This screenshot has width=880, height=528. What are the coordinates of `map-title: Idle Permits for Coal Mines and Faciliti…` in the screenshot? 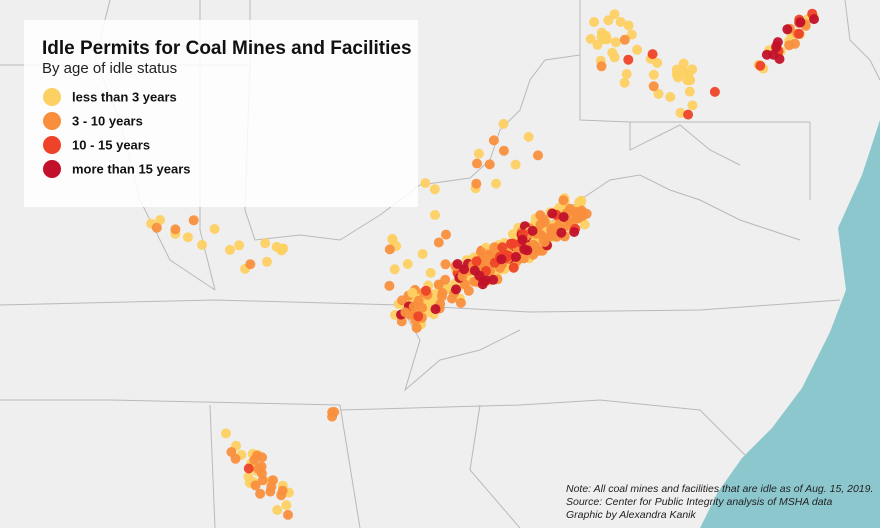 It's located at (227, 48).